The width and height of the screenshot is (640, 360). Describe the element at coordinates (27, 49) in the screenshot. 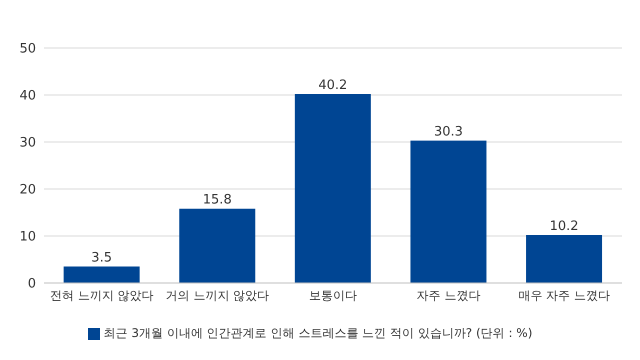

I see `y-tick-label: 50` at that location.